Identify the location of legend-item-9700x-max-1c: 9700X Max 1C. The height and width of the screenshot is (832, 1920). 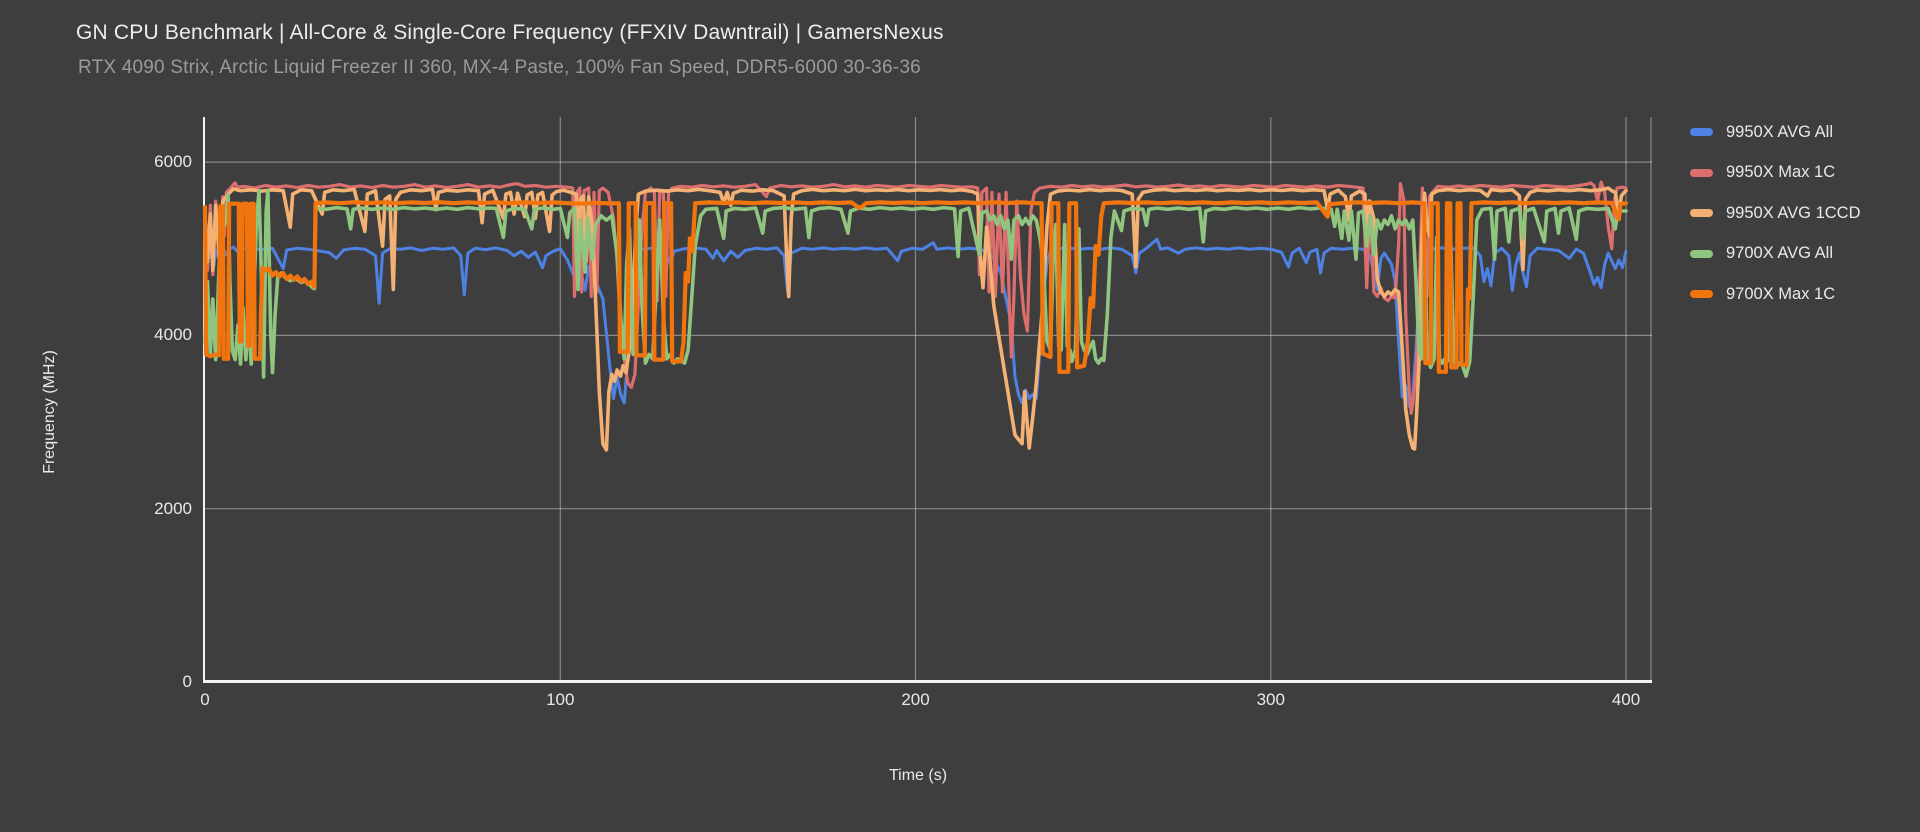
(1775, 294).